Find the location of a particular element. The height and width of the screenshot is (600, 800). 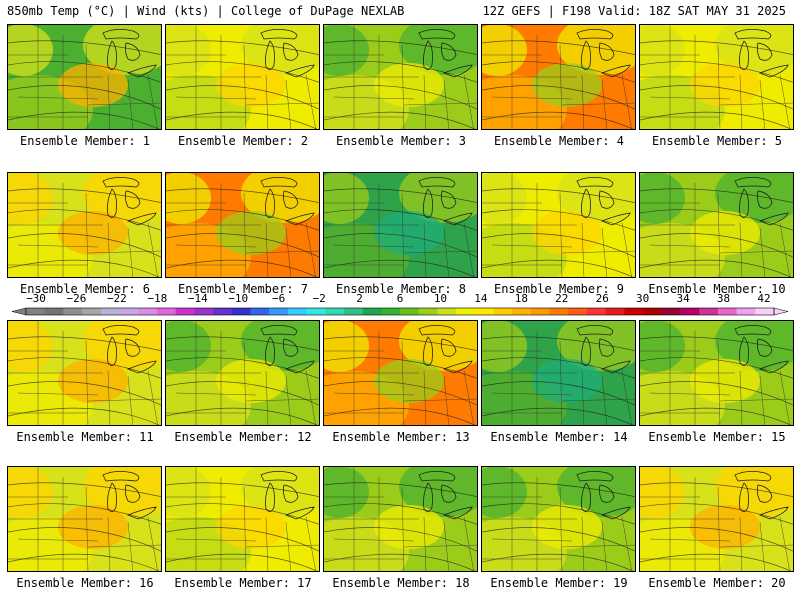

ensemble-member-label: Ensemble Member: 6 is located at coordinates (85, 289).